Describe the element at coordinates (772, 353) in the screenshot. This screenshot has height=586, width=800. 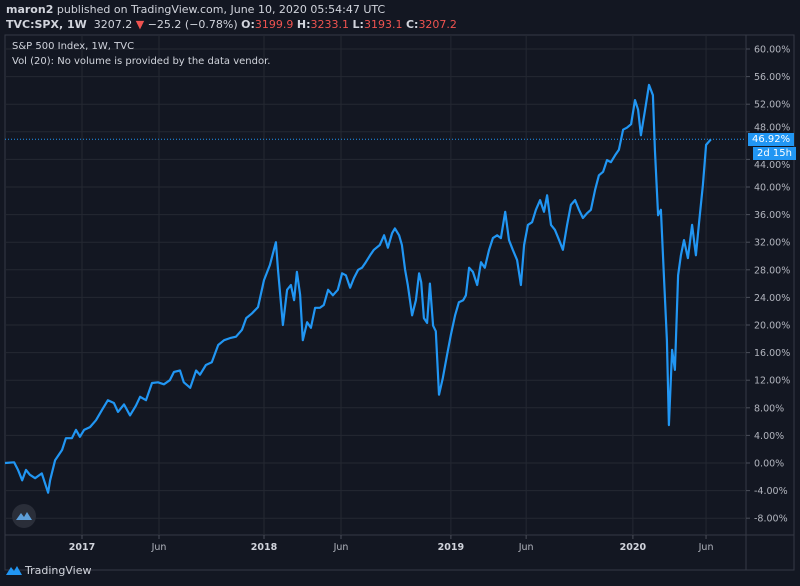
I see `y-tick-label: 16.00%` at that location.